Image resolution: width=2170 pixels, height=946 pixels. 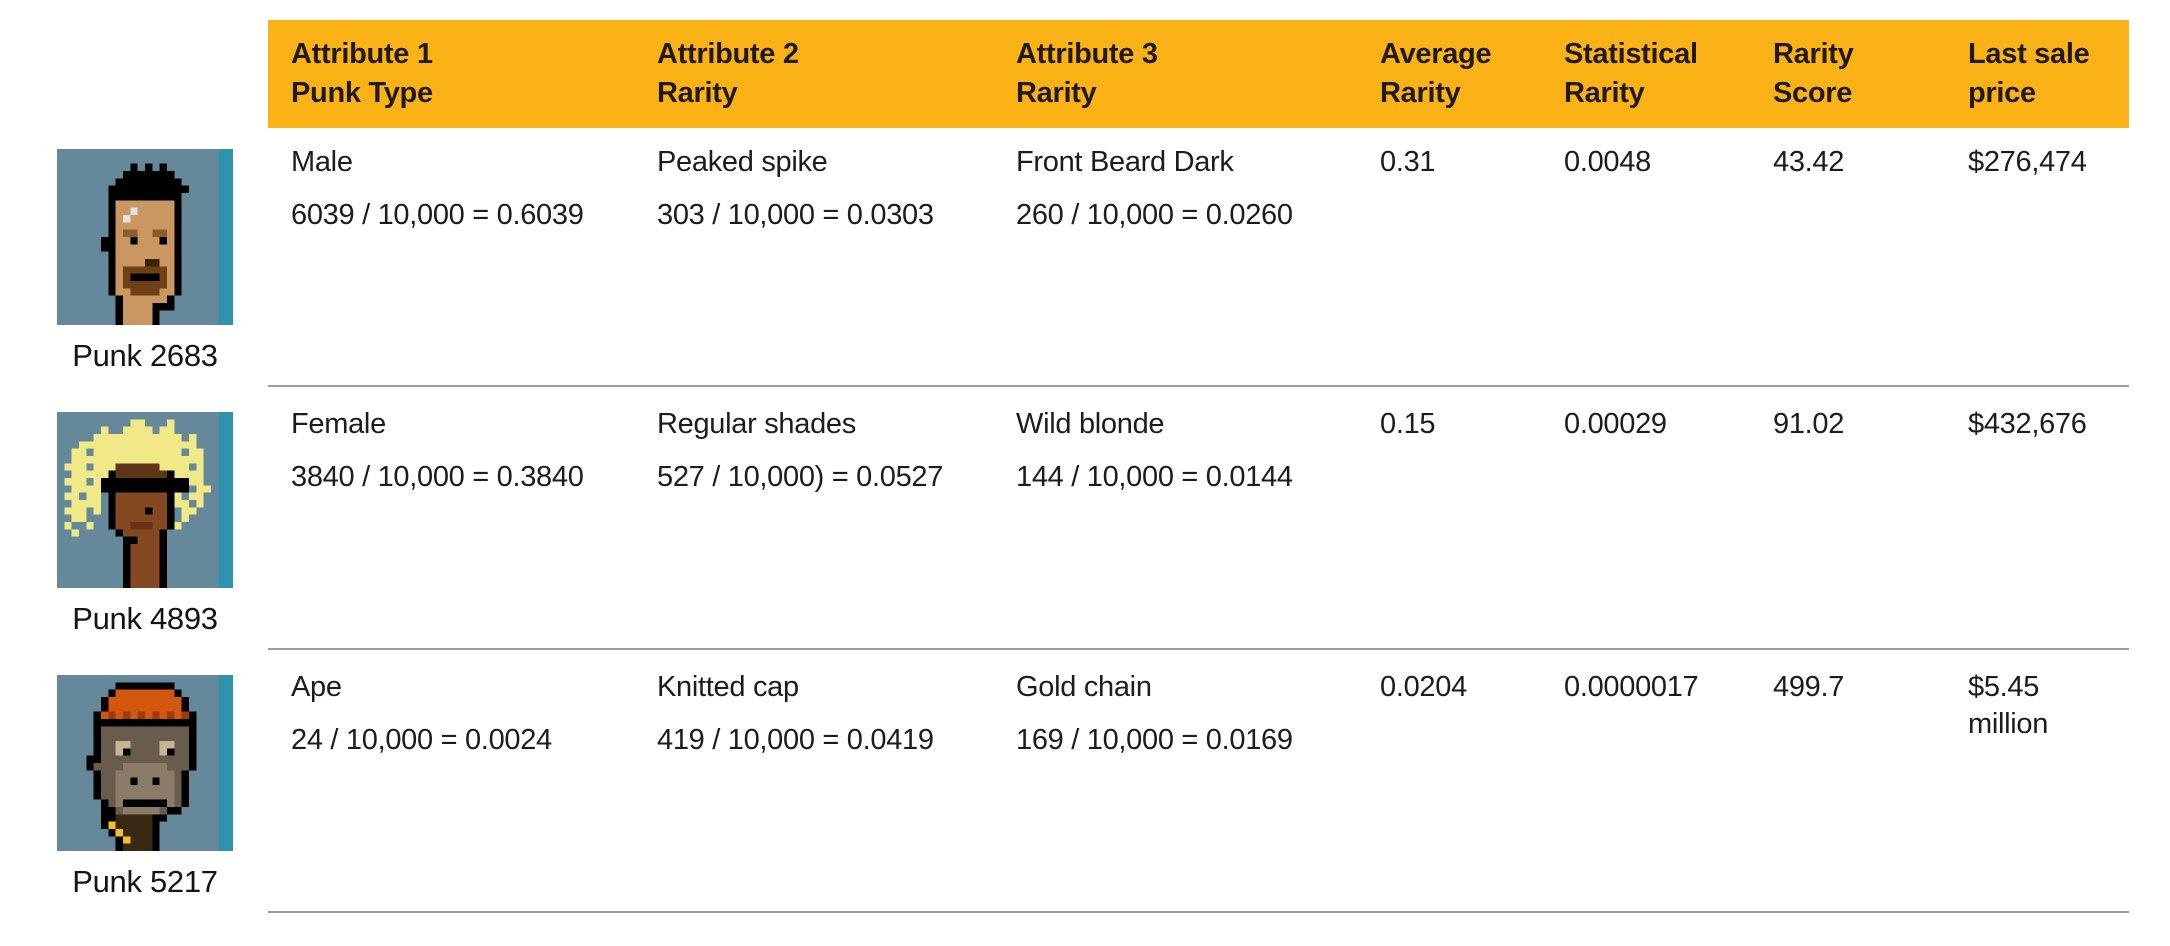 What do you see at coordinates (145, 763) in the screenshot?
I see `punk-5217-image` at bounding box center [145, 763].